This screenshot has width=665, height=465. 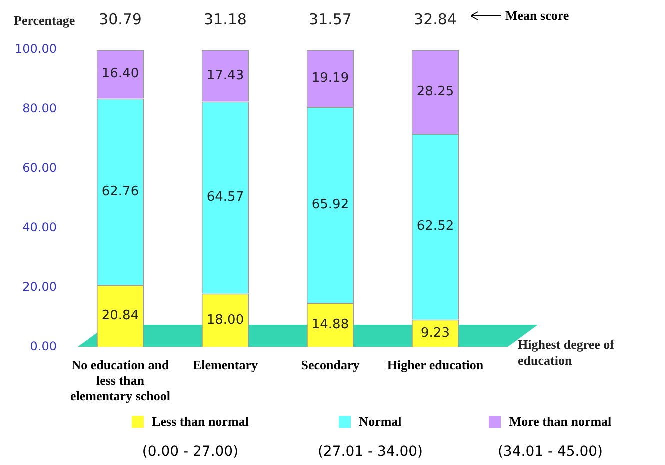 I want to click on y-tick-label: 0.00, so click(x=43, y=346).